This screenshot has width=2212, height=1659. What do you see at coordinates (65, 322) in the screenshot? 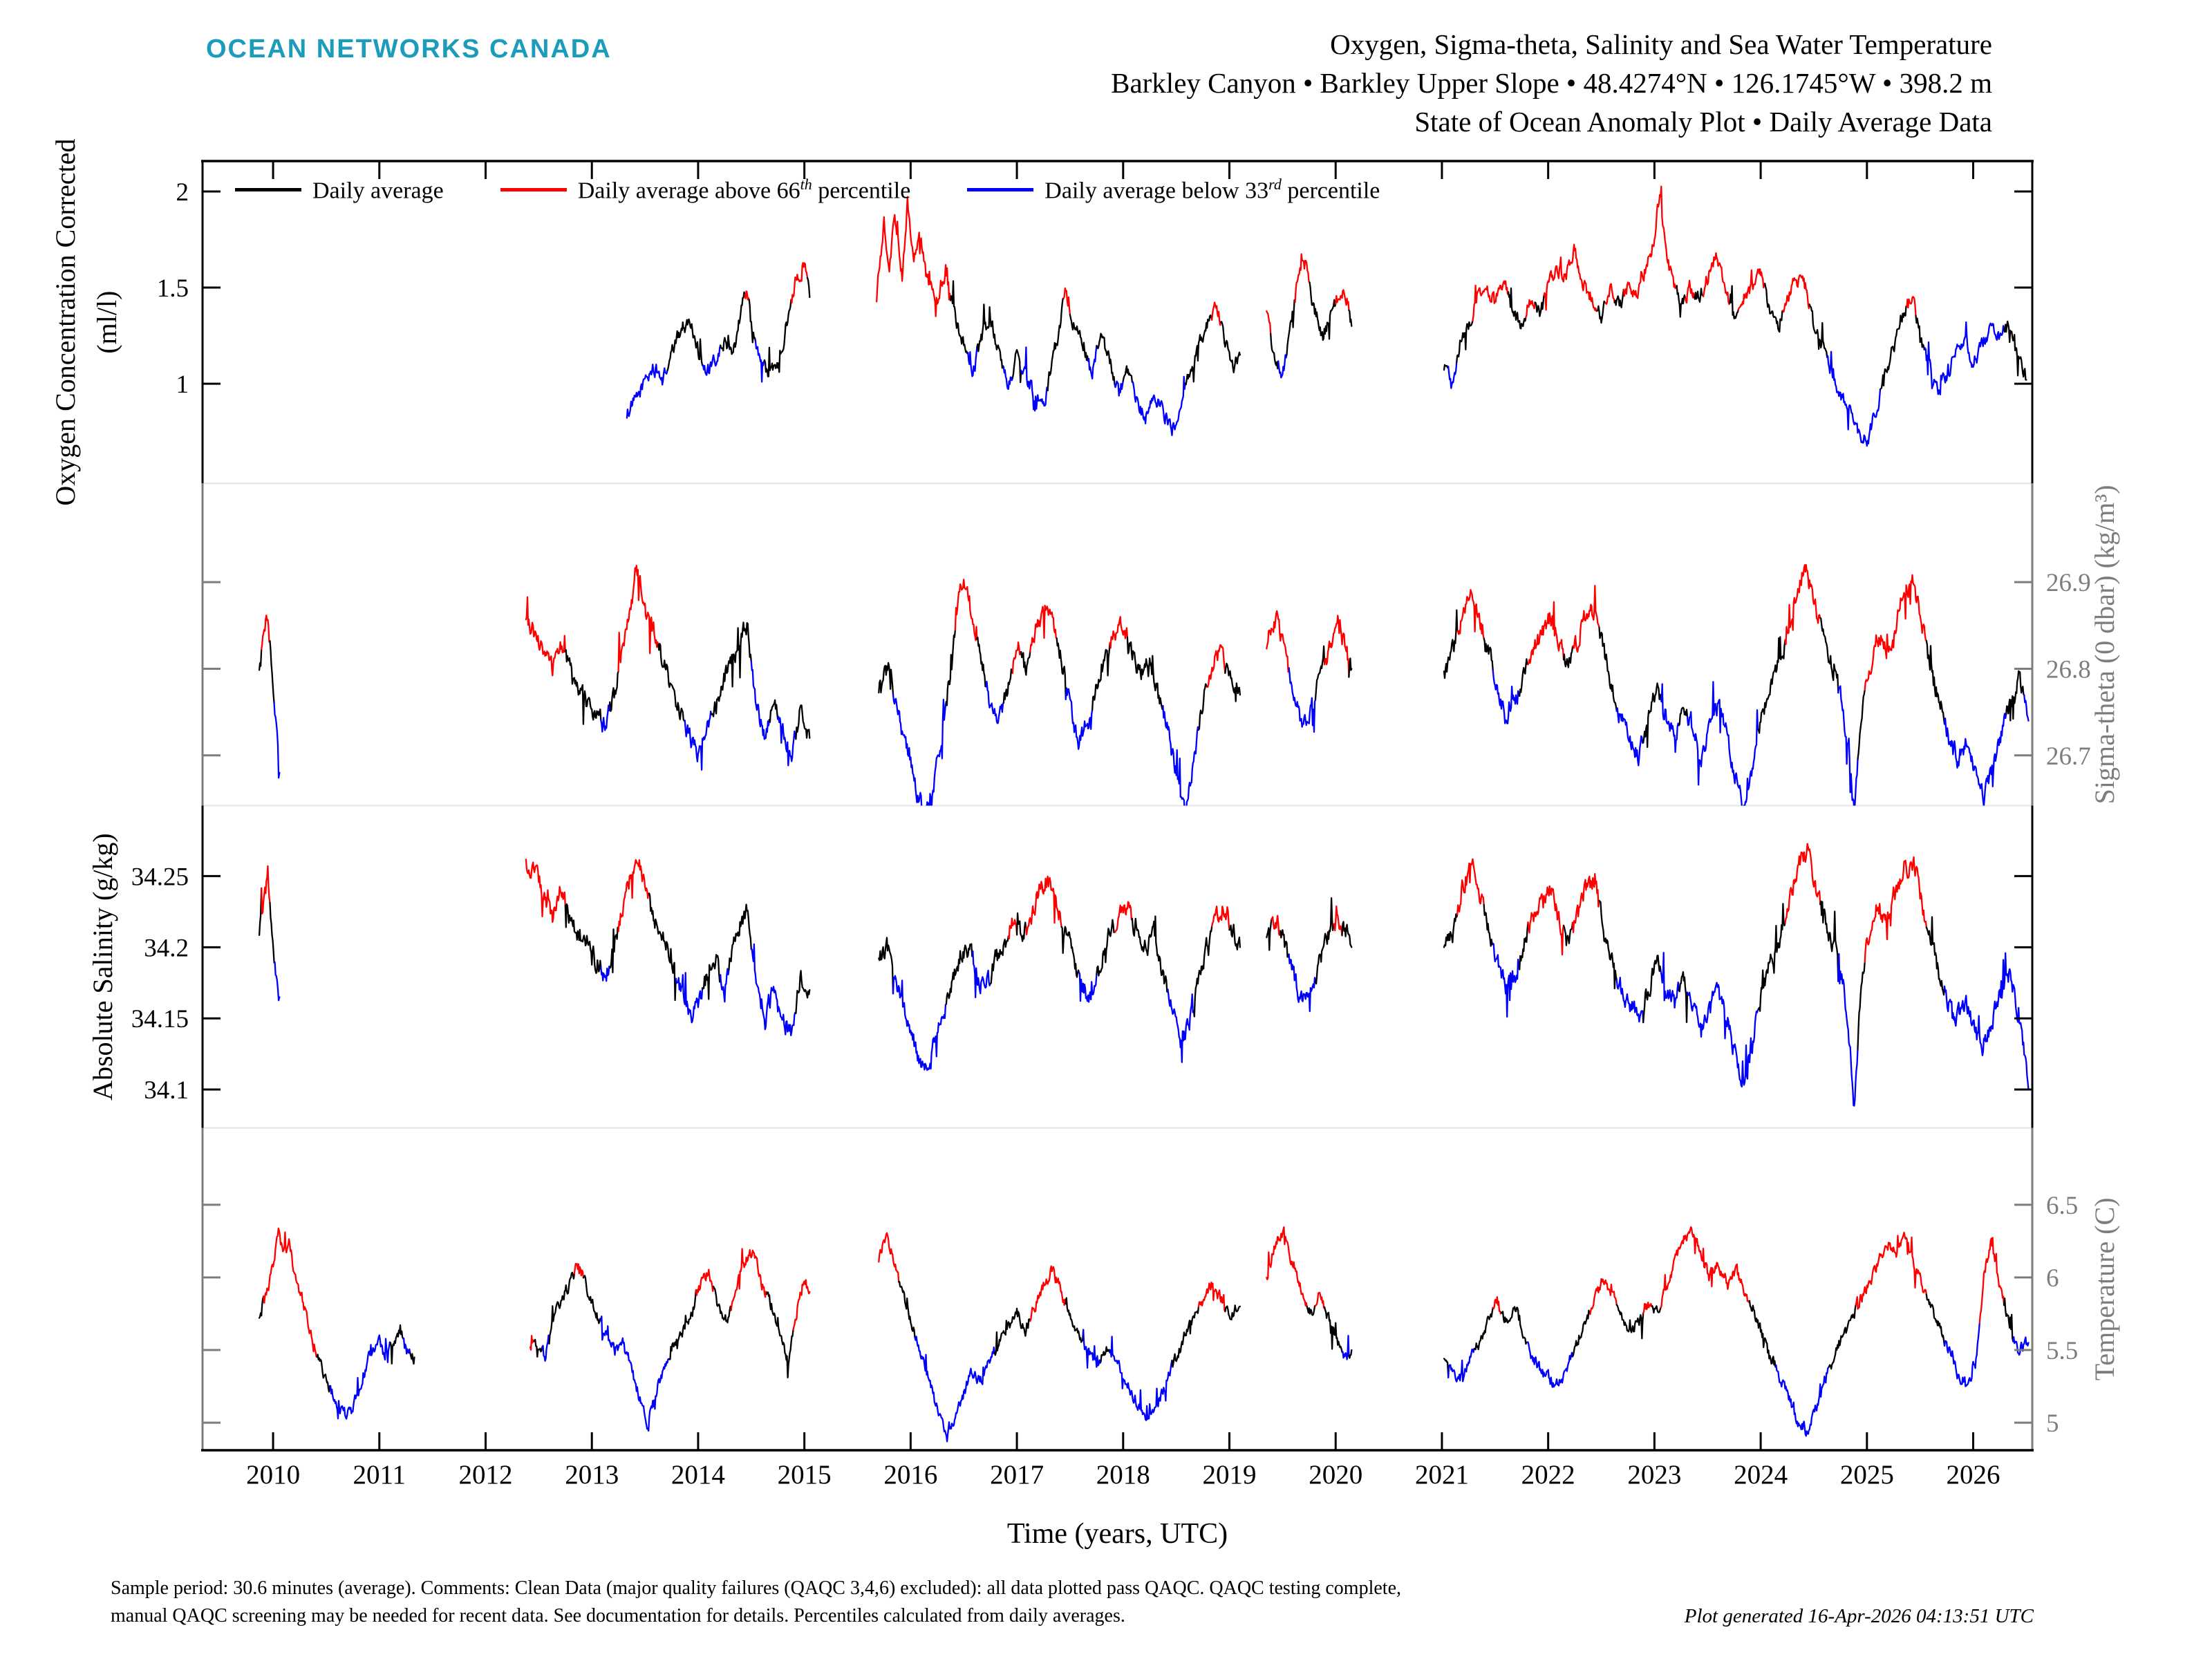
I see `svg-text: Oxygen Concentration Corrected` at bounding box center [65, 322].